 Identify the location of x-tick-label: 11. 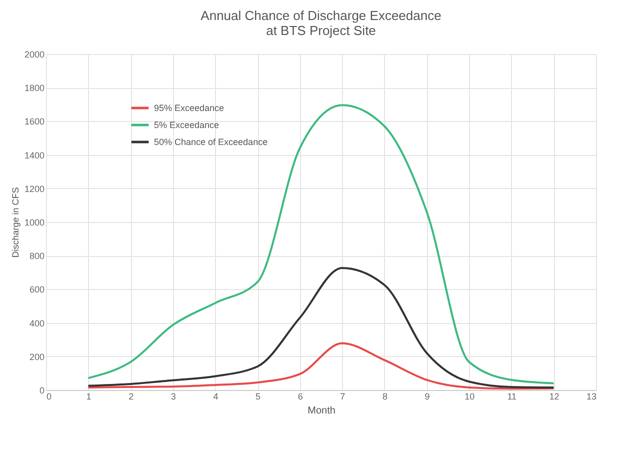
(512, 397).